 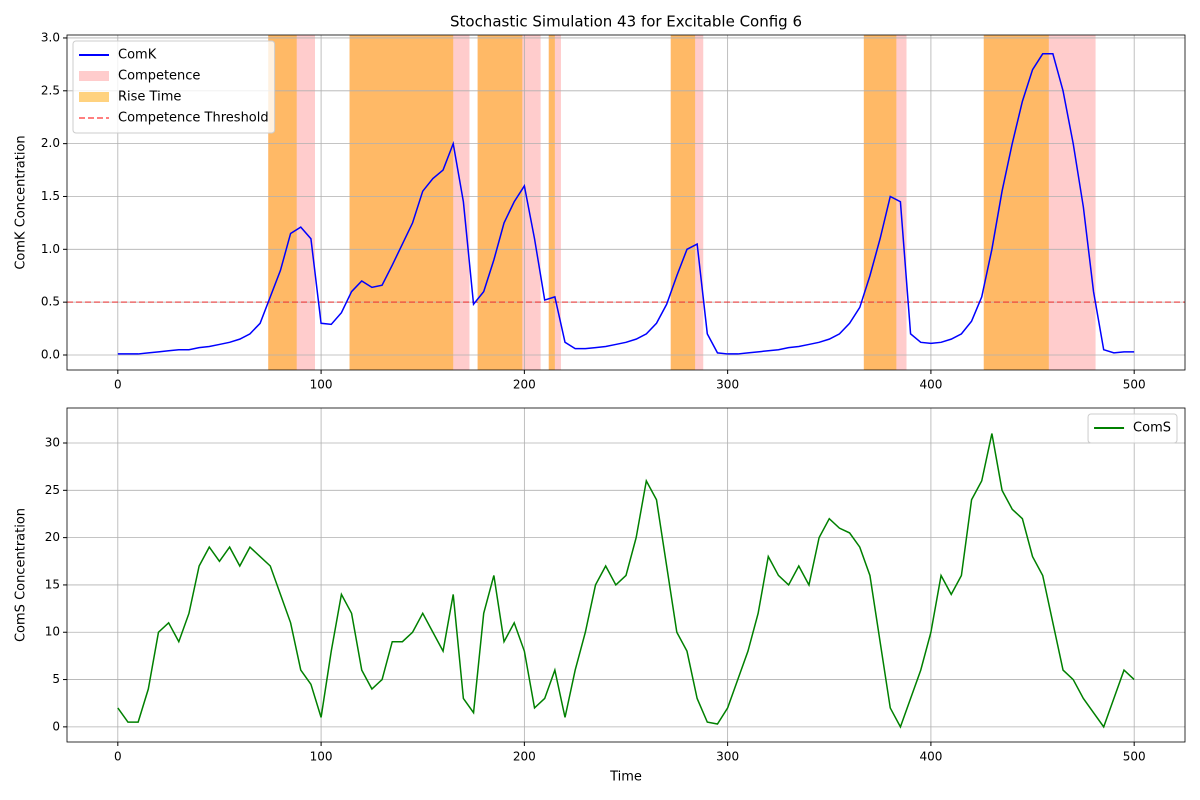 What do you see at coordinates (50, 354) in the screenshot?
I see `y-tick-label: 0.0` at bounding box center [50, 354].